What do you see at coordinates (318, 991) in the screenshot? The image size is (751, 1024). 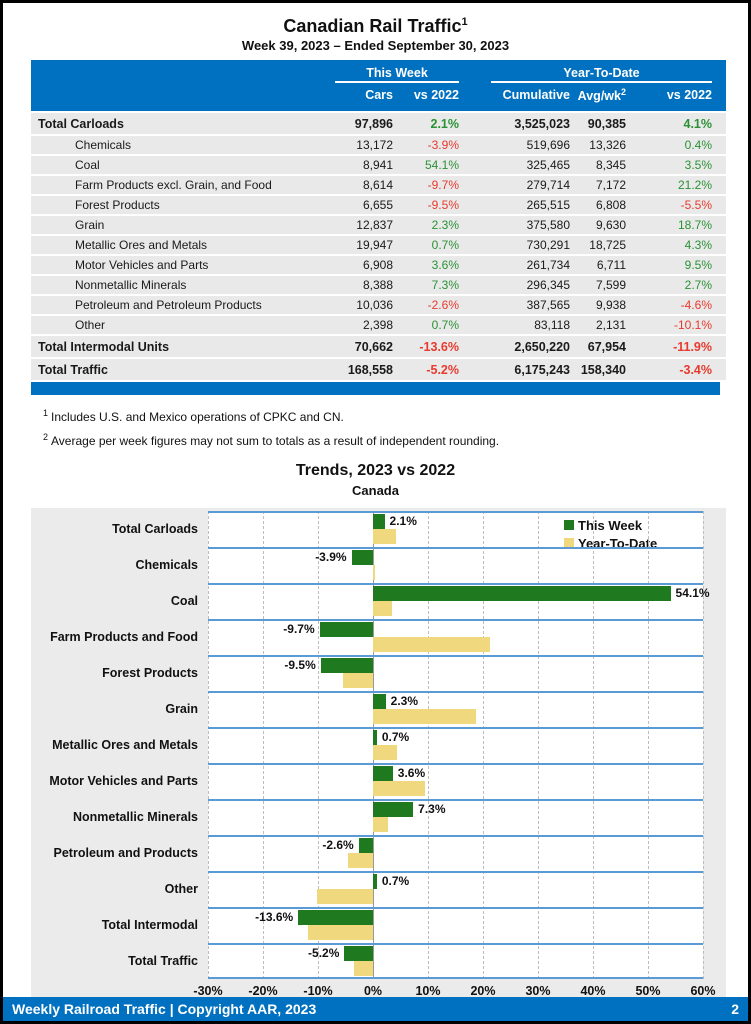 I see `x-axis-tick-label: -10%` at bounding box center [318, 991].